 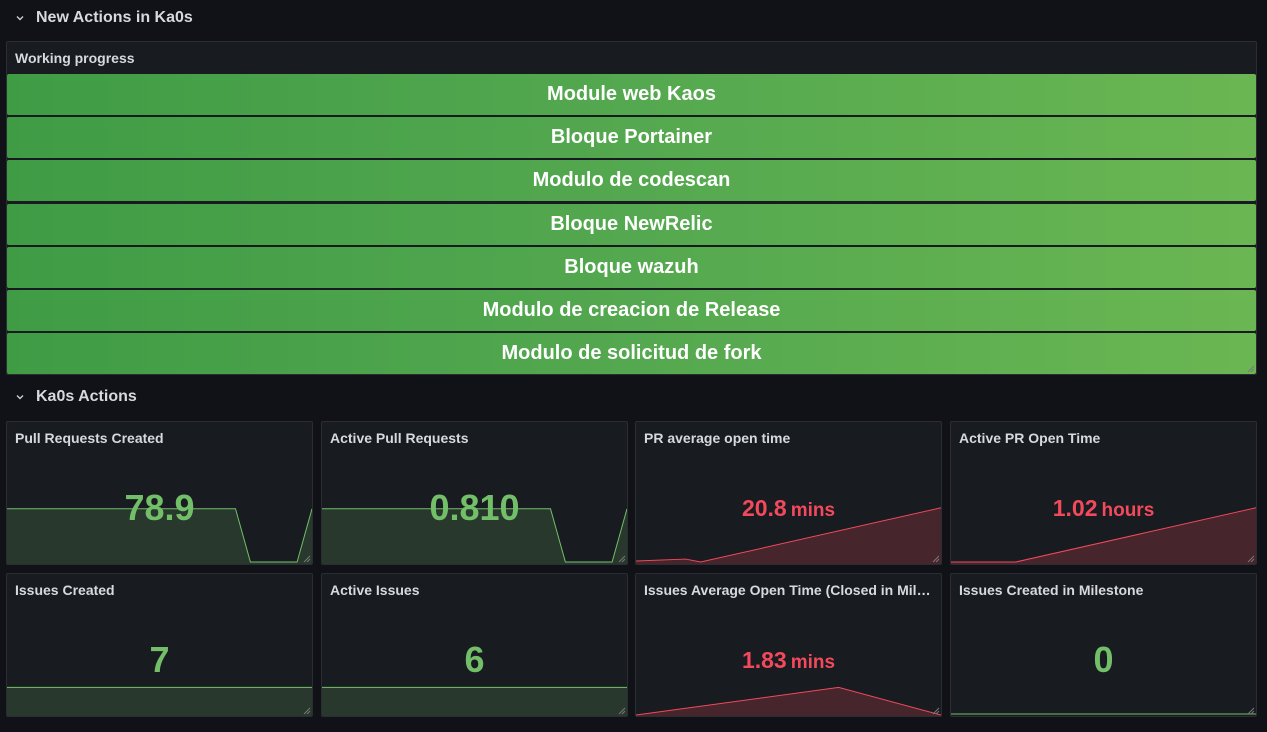 I want to click on status-item: Module web Kaos, so click(x=631, y=94).